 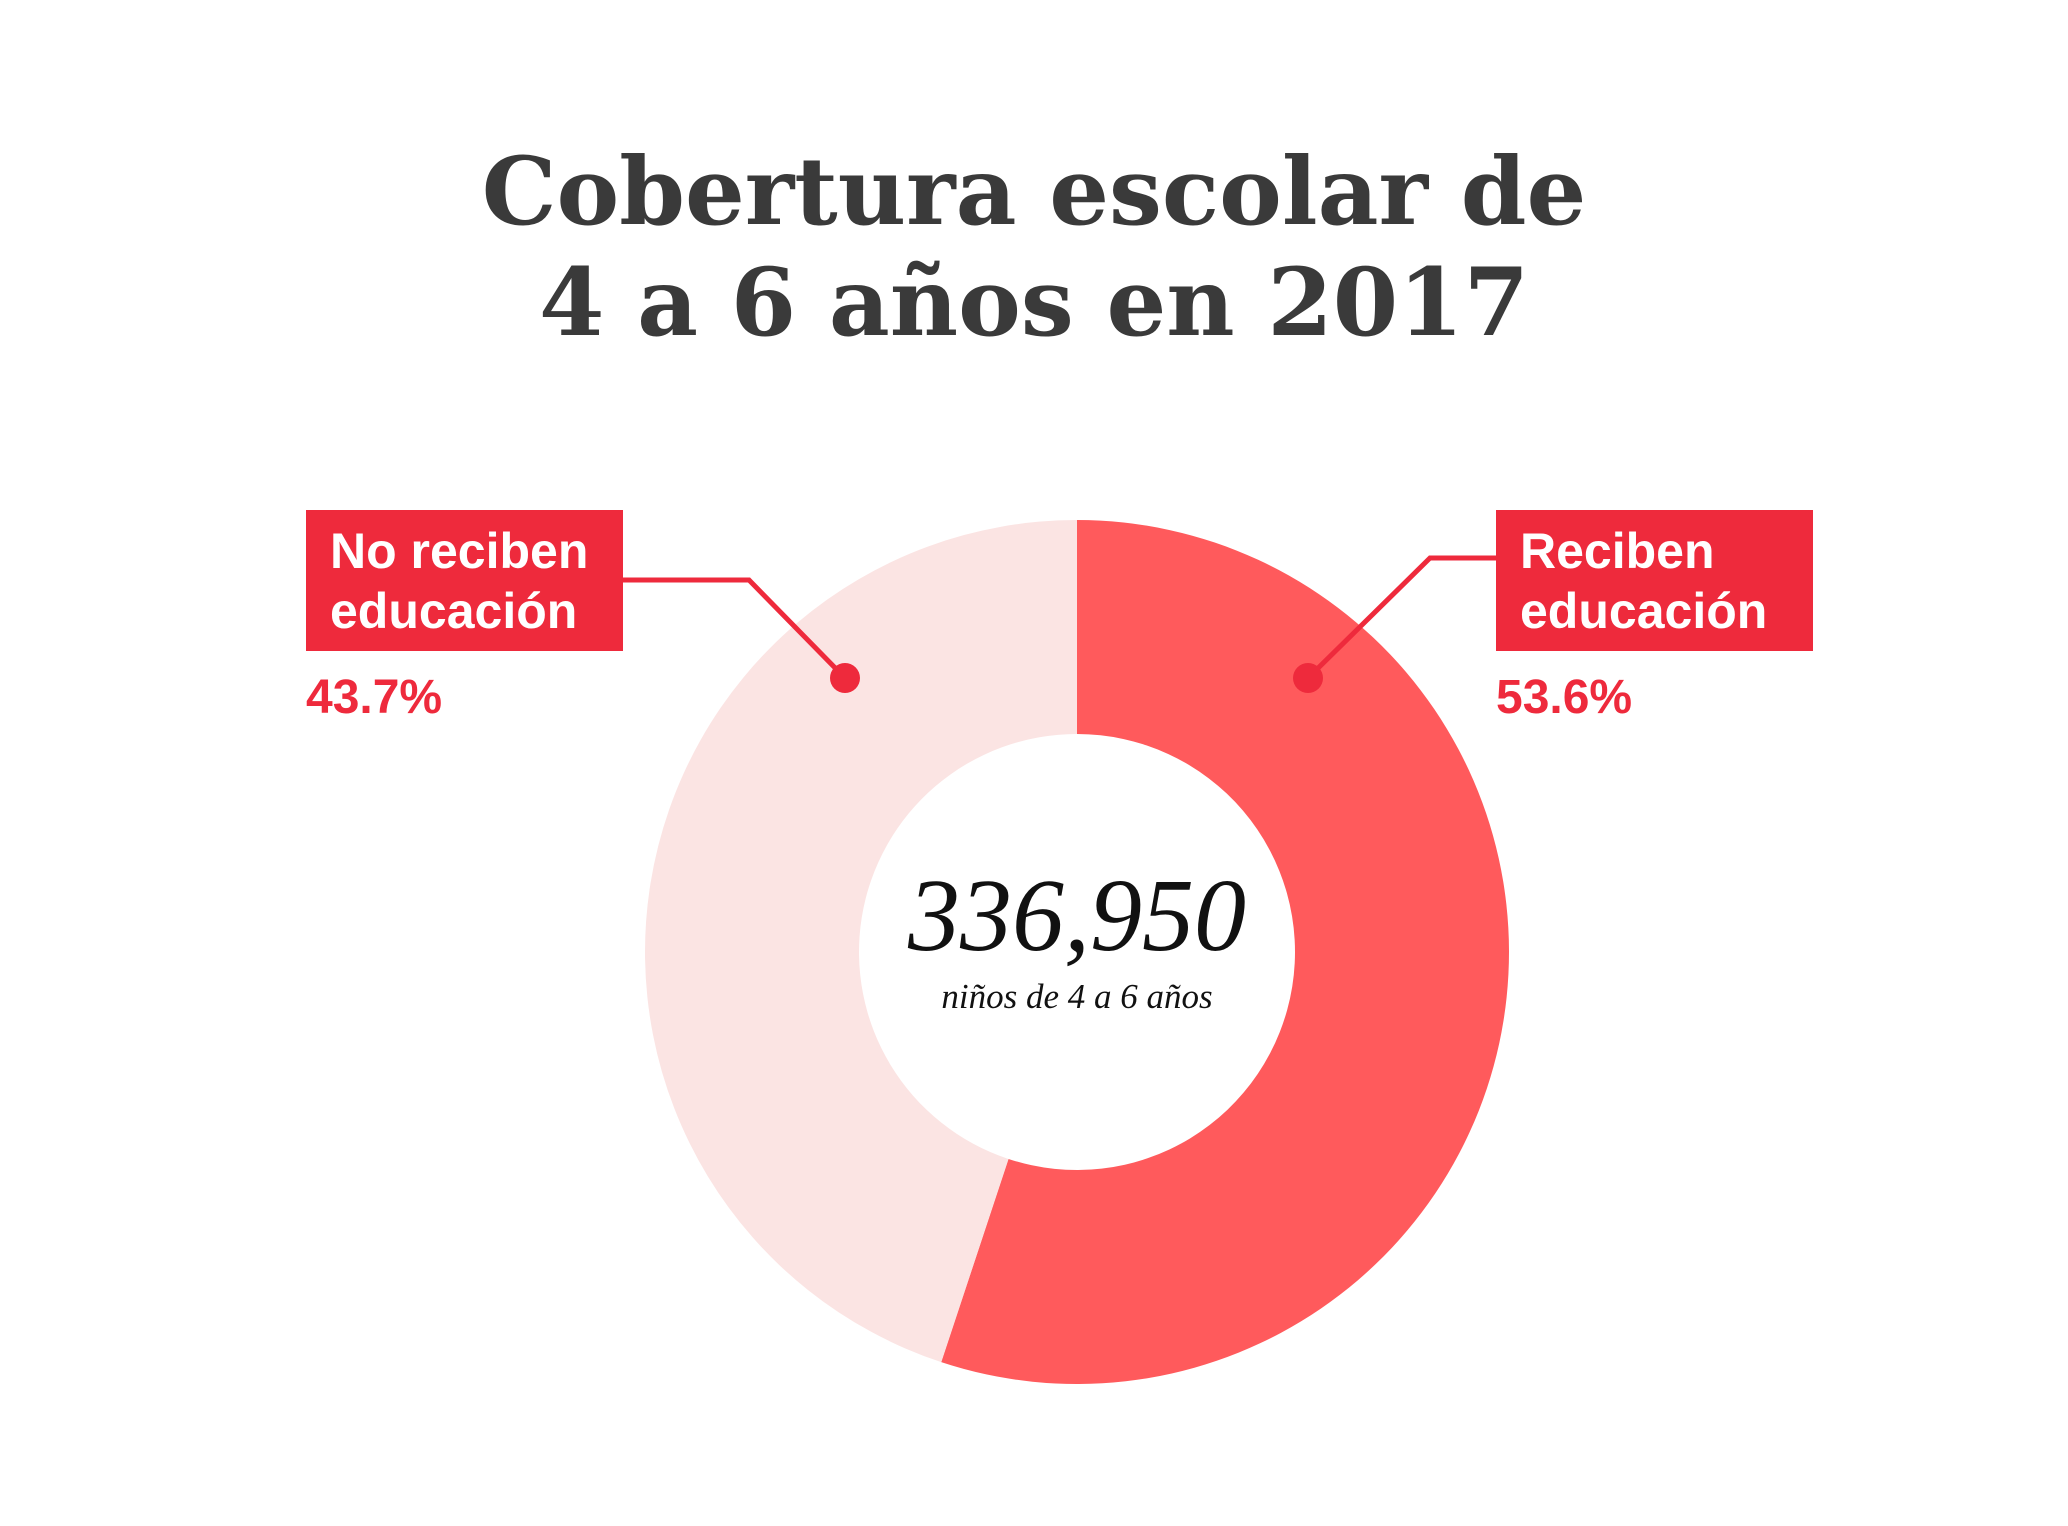 What do you see at coordinates (735, 628) in the screenshot?
I see `leader-line-no-reciben` at bounding box center [735, 628].